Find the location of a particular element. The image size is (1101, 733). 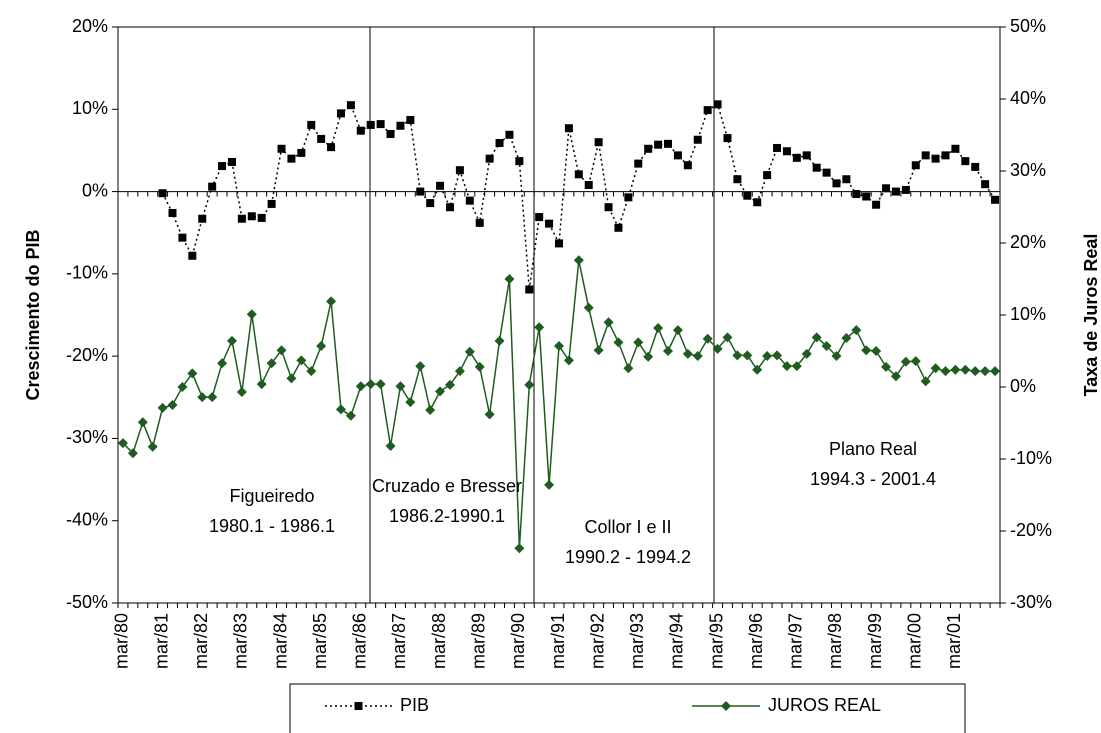

x-tick-label: mar/82 is located at coordinates (201, 641).